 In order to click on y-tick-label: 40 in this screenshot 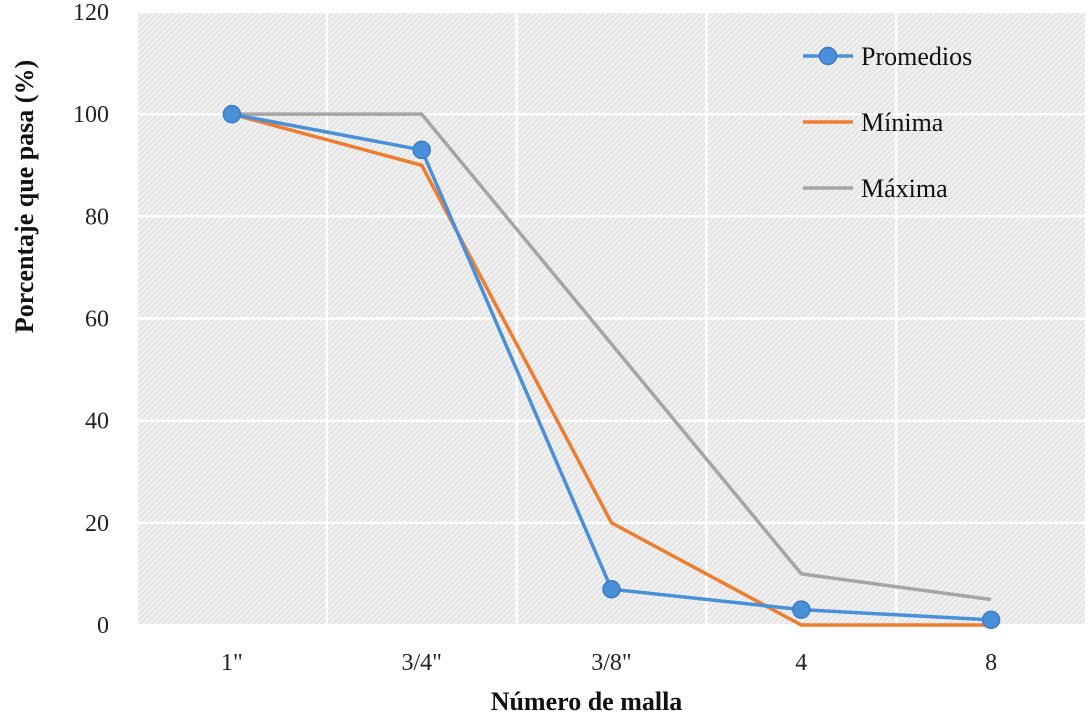, I will do `click(97, 422)`.